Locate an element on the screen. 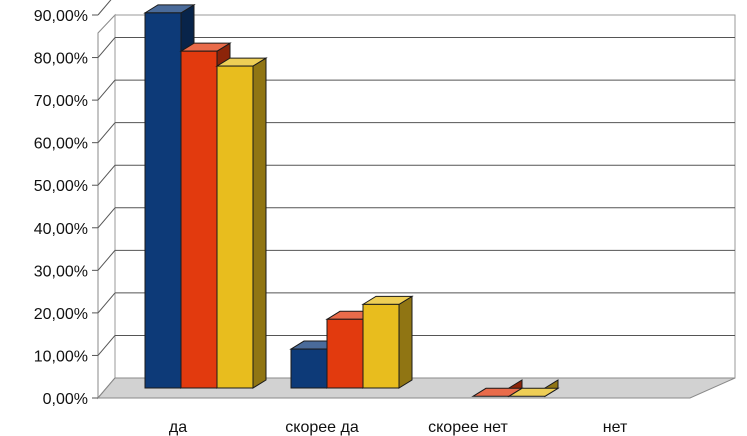 Image resolution: width=747 pixels, height=436 pixels. bar-top is located at coordinates (533, 392).